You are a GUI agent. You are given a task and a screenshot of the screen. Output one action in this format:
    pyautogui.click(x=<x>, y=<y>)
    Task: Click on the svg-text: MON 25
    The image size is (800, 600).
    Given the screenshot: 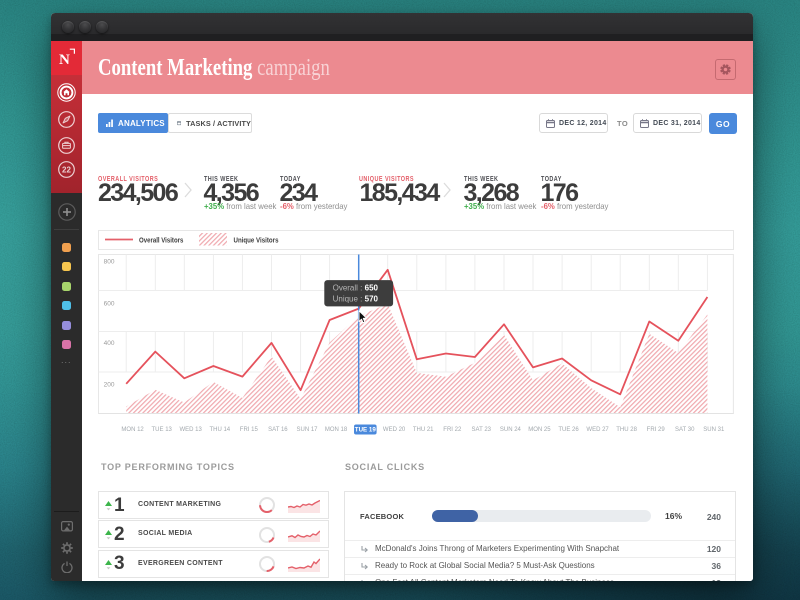 What is the action you would take?
    pyautogui.click(x=539, y=430)
    